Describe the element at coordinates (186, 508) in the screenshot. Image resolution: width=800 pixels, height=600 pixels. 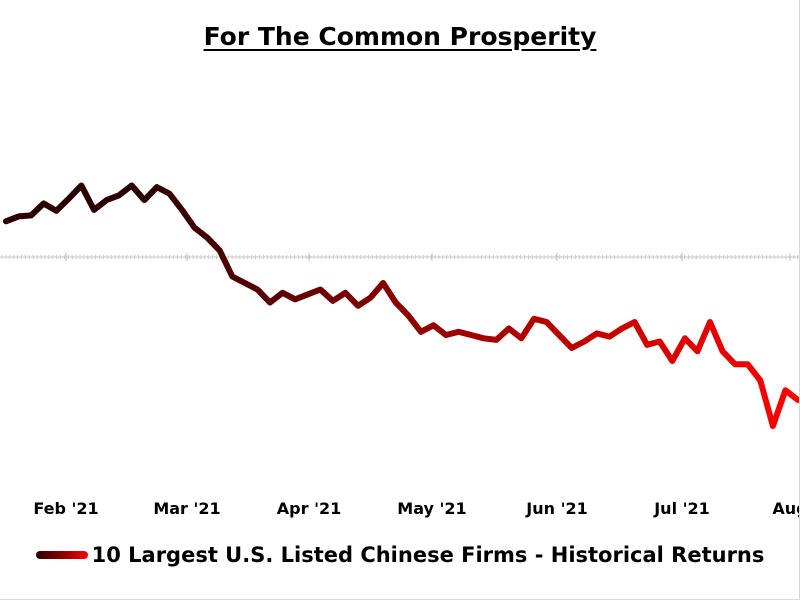
I see `x-tick-label: Mar '21` at that location.